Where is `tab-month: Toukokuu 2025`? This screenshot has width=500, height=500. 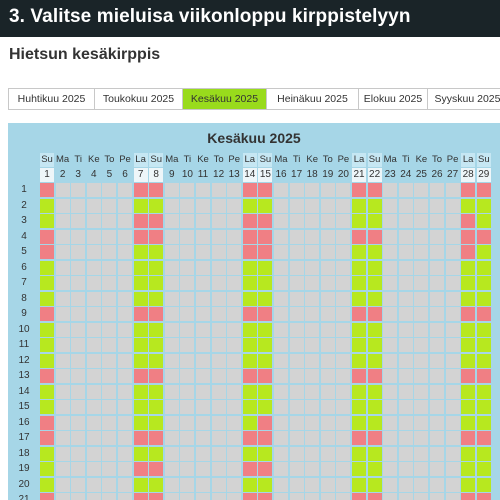
tab-month: Toukokuu 2025 is located at coordinates (139, 99).